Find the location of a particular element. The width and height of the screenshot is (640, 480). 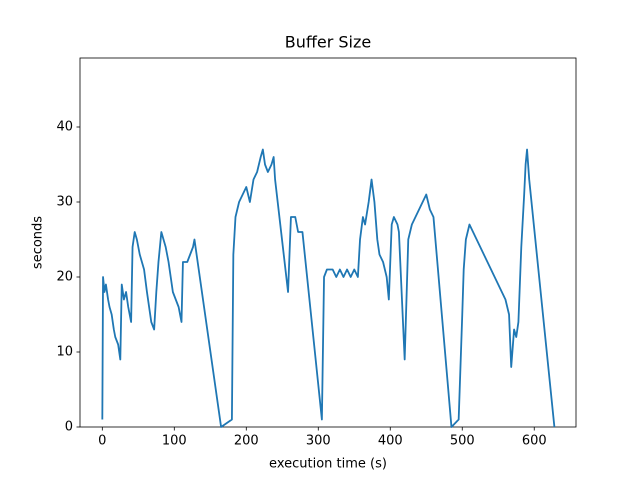

x-axis-label: execution time (s) is located at coordinates (328, 464).